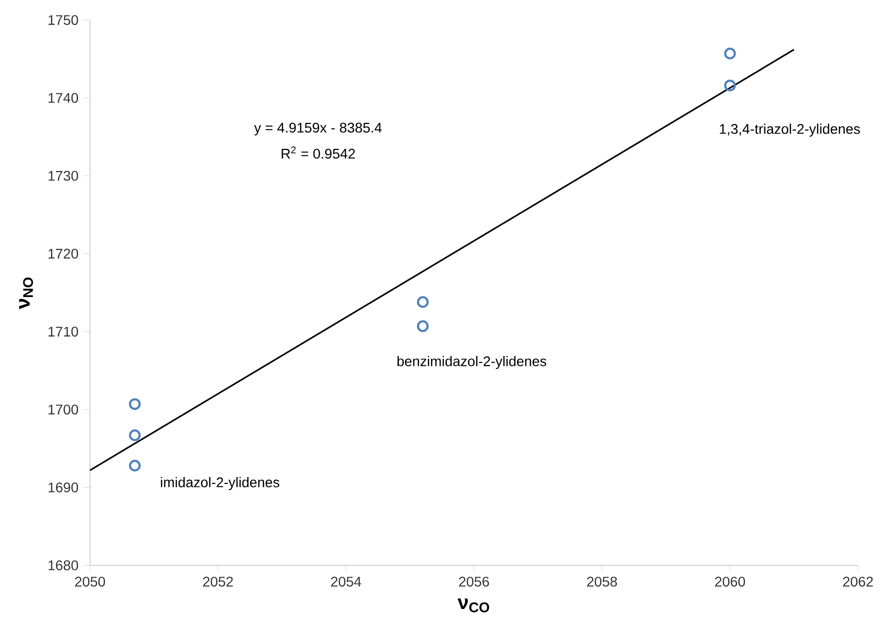 This screenshot has width=880, height=644. What do you see at coordinates (730, 581) in the screenshot?
I see `x-tick-label: 2060` at bounding box center [730, 581].